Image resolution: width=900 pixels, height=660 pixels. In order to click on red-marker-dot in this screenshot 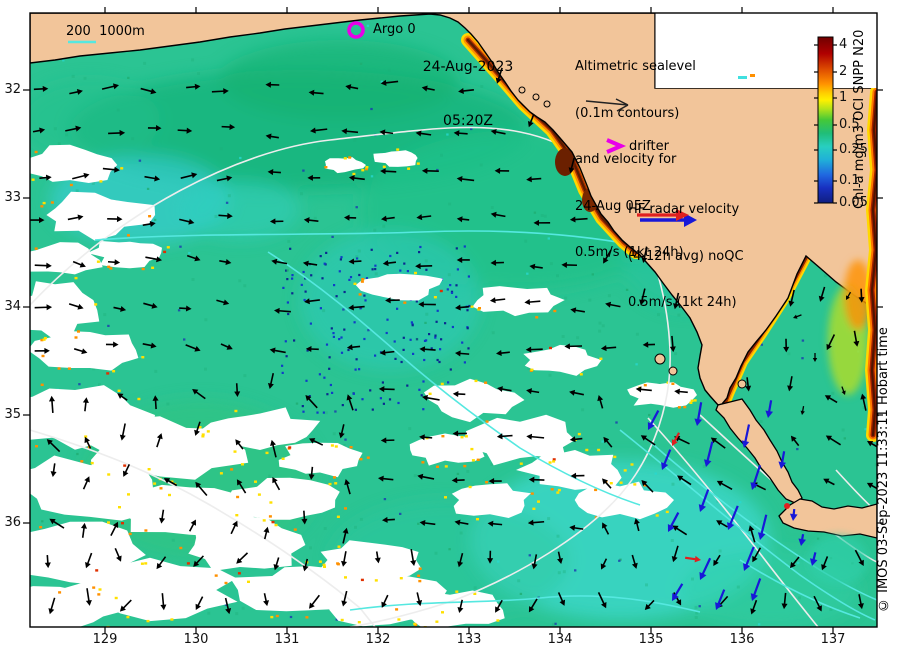, I will do `click(787, 506)`.